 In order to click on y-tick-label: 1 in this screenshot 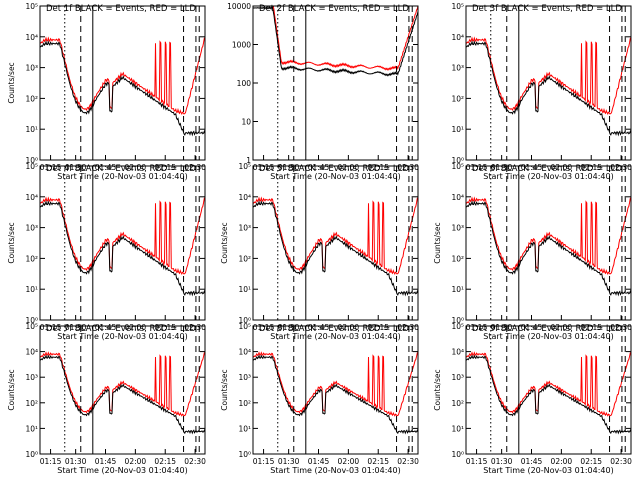, I will do `click(248, 160)`.